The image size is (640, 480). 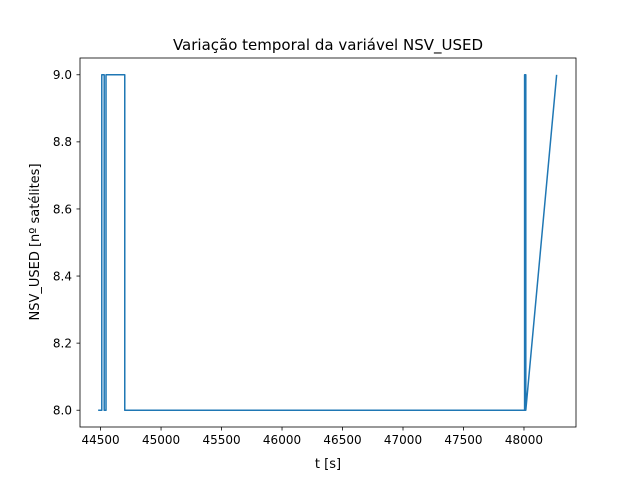 I want to click on x-tick-label: 44500, so click(x=100, y=440).